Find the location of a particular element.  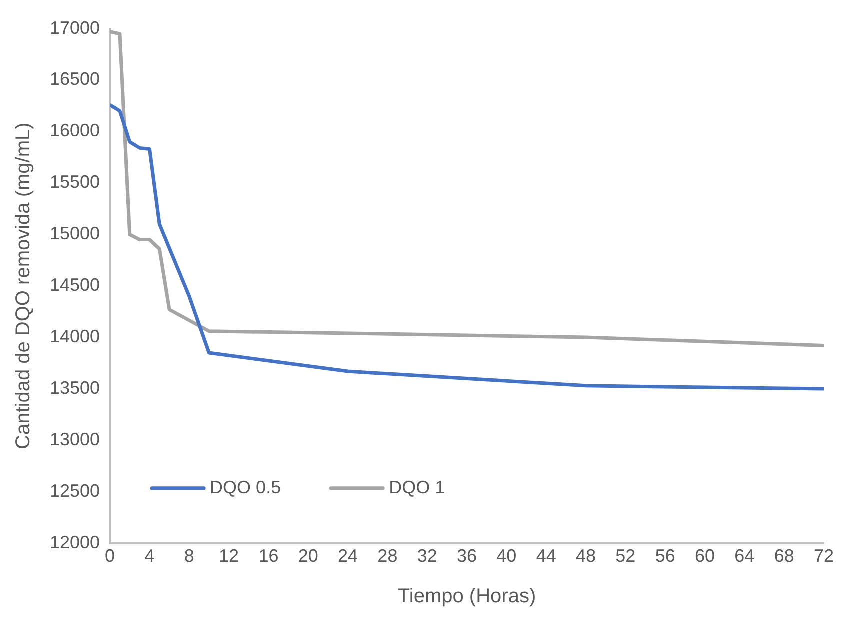

legend-label: DQO 0.5 is located at coordinates (246, 487).